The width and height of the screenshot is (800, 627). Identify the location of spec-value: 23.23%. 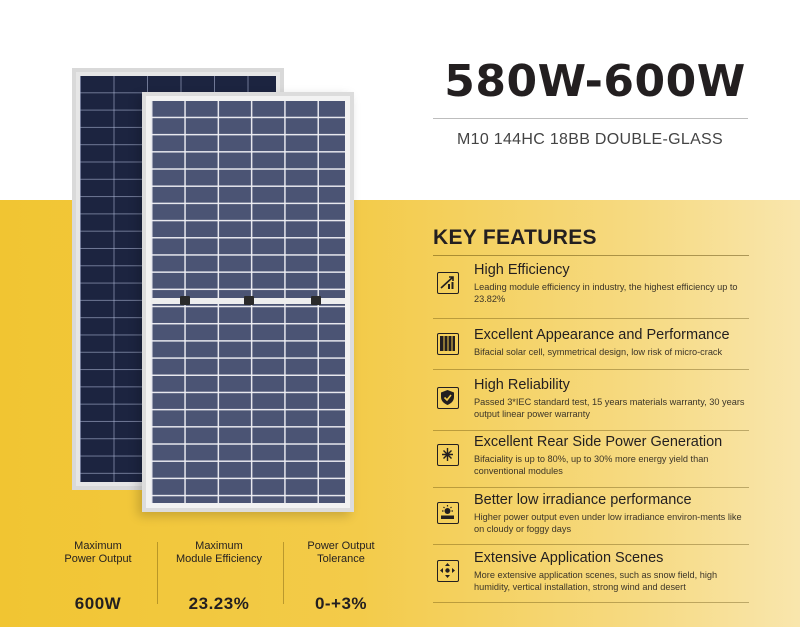
(219, 603).